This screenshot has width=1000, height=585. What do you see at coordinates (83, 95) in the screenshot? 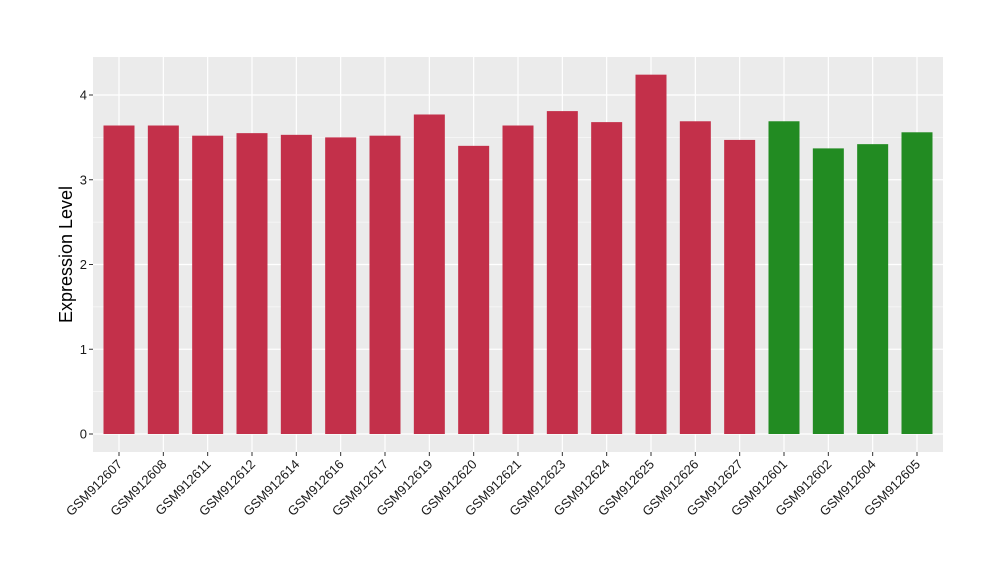
I see `y-tick-label: 4` at bounding box center [83, 95].